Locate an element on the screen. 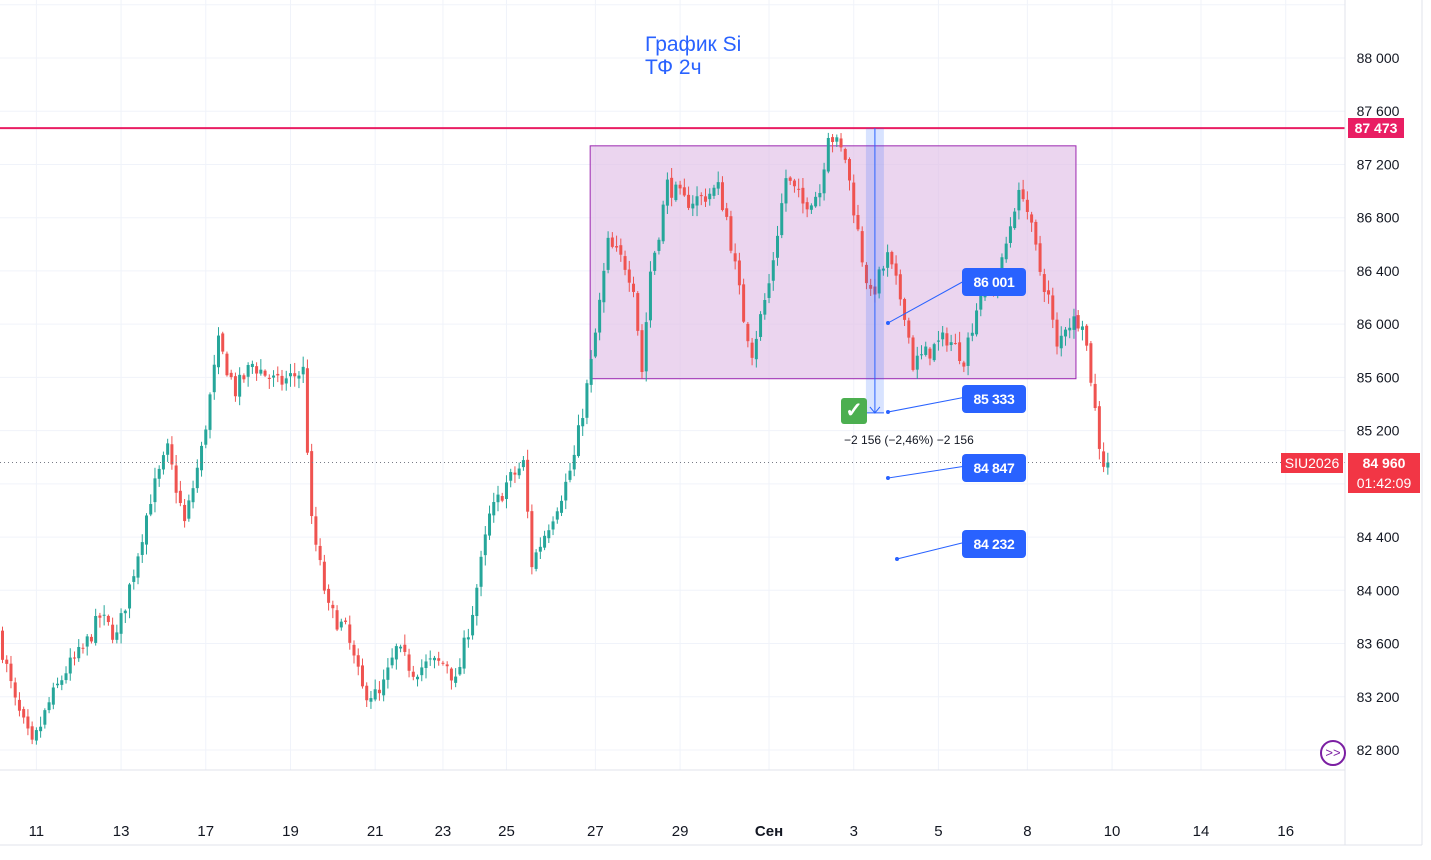 The image size is (1431, 860). time-tick-label: 11 is located at coordinates (37, 831).